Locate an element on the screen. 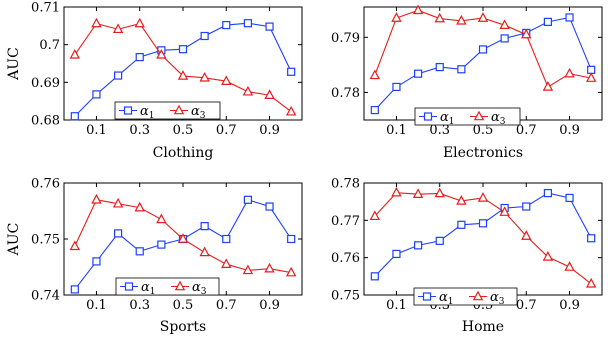 The image size is (608, 341). x-axis-label: Clothing is located at coordinates (183, 153).